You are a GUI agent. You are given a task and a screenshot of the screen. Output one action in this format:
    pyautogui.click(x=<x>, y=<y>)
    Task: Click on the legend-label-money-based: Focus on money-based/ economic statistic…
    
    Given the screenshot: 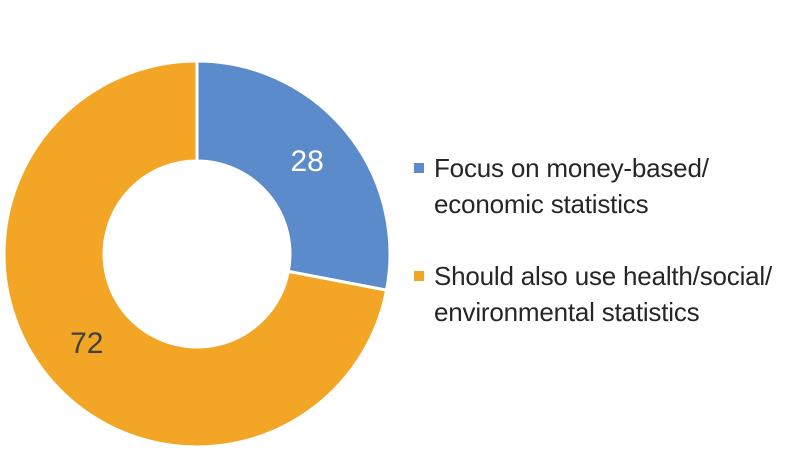 What is the action you would take?
    pyautogui.click(x=571, y=186)
    